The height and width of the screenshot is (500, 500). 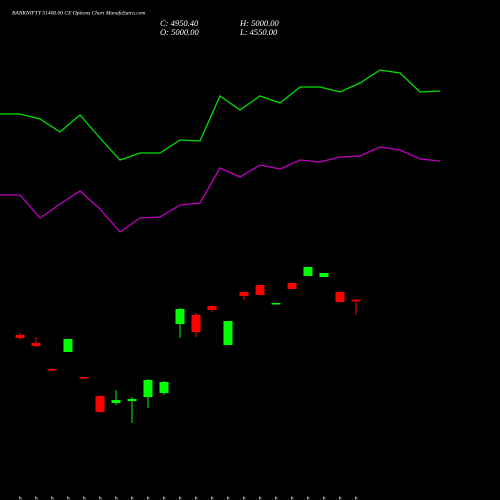 I want to click on x-tick-label: 19 Mar, so click(x=36, y=497).